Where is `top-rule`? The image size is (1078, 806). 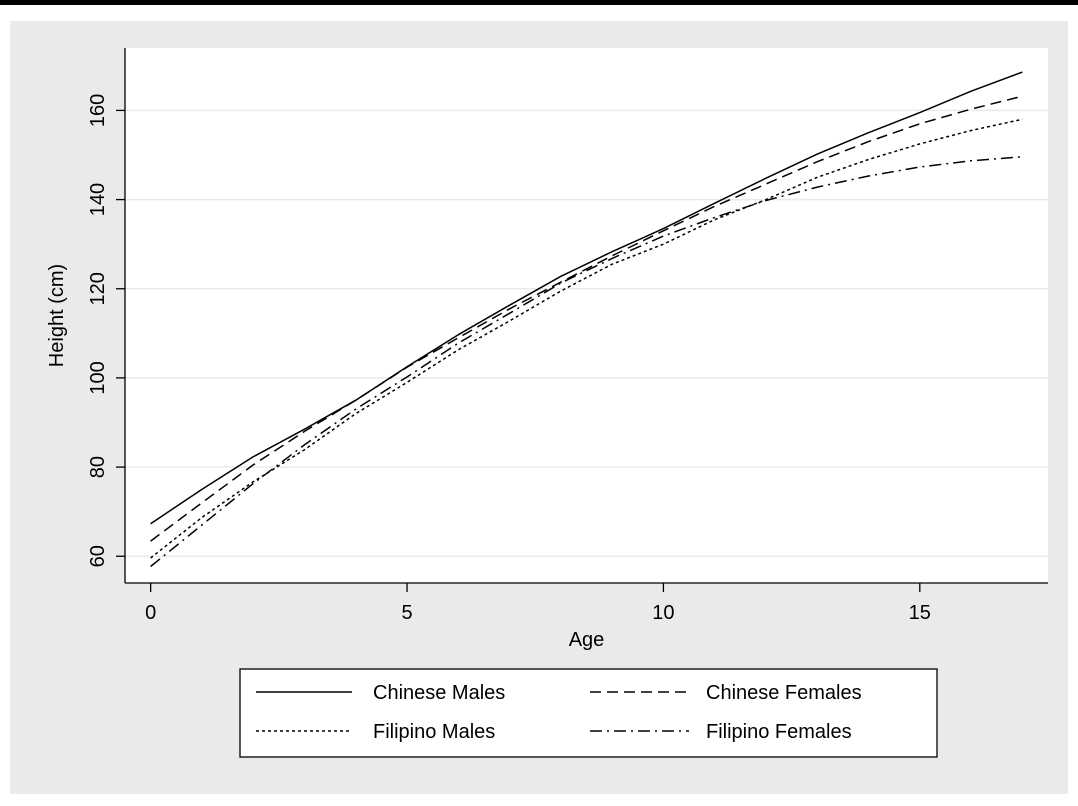 top-rule is located at coordinates (539, 2).